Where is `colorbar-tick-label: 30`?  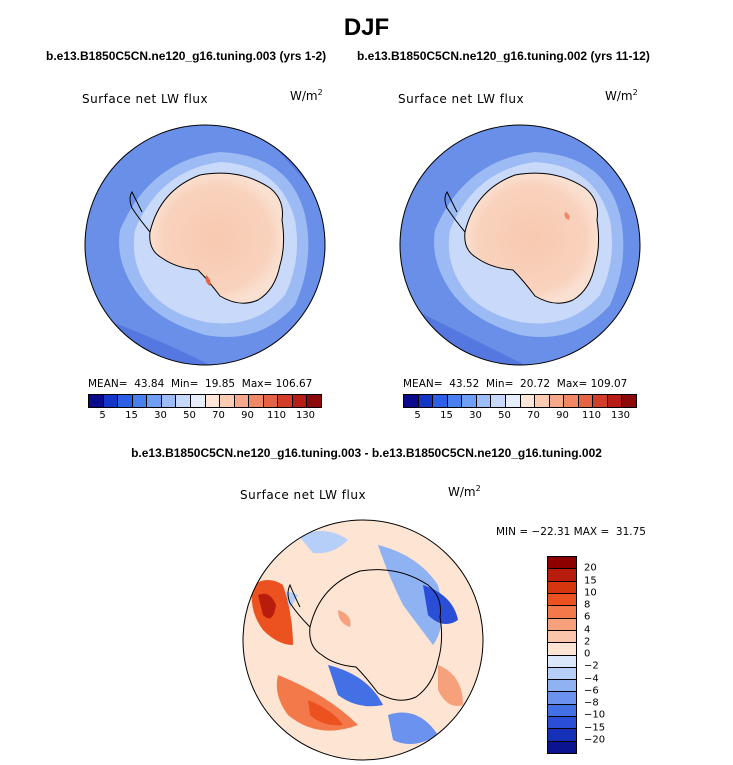 colorbar-tick-label: 30 is located at coordinates (475, 415).